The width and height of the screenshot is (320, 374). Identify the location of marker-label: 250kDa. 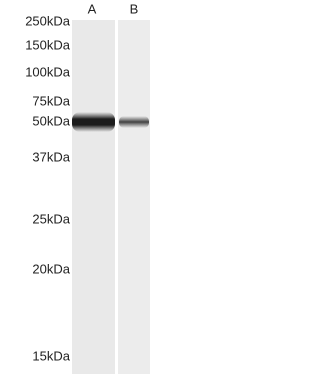
(48, 20).